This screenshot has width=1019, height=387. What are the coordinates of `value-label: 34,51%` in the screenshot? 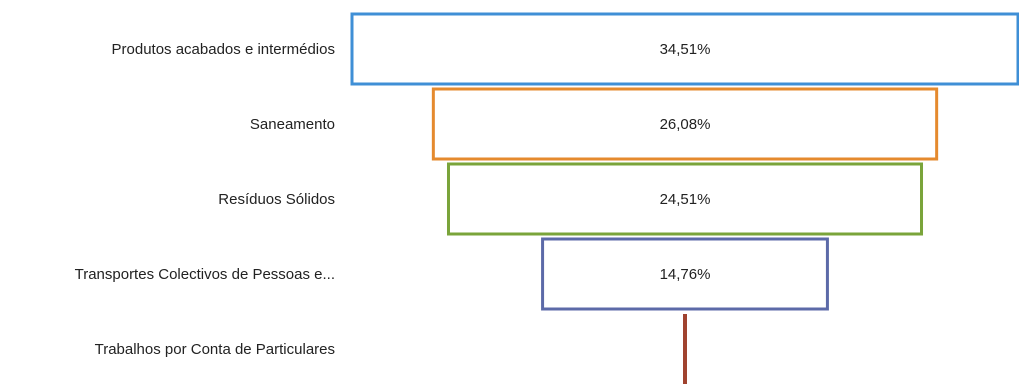 It's located at (685, 49).